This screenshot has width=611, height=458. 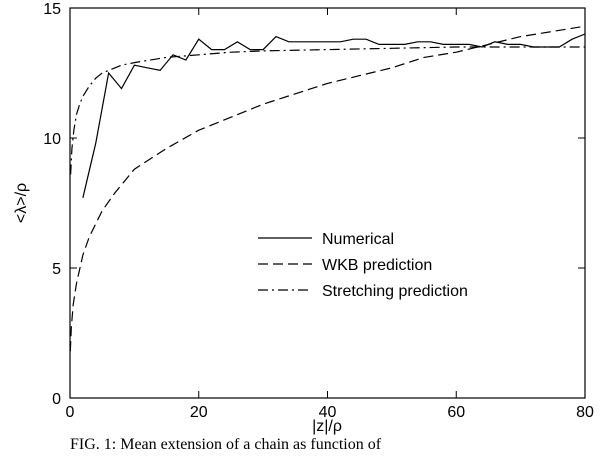 What do you see at coordinates (327, 426) in the screenshot?
I see `x-axis-label: |z|/ρ` at bounding box center [327, 426].